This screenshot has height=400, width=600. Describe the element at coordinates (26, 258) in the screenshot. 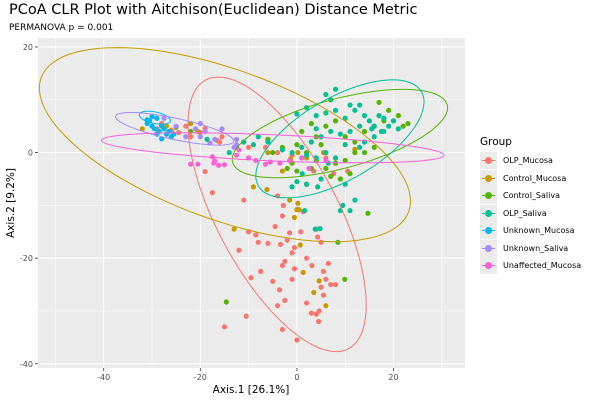

I see `y-tick-label: -20` at that location.